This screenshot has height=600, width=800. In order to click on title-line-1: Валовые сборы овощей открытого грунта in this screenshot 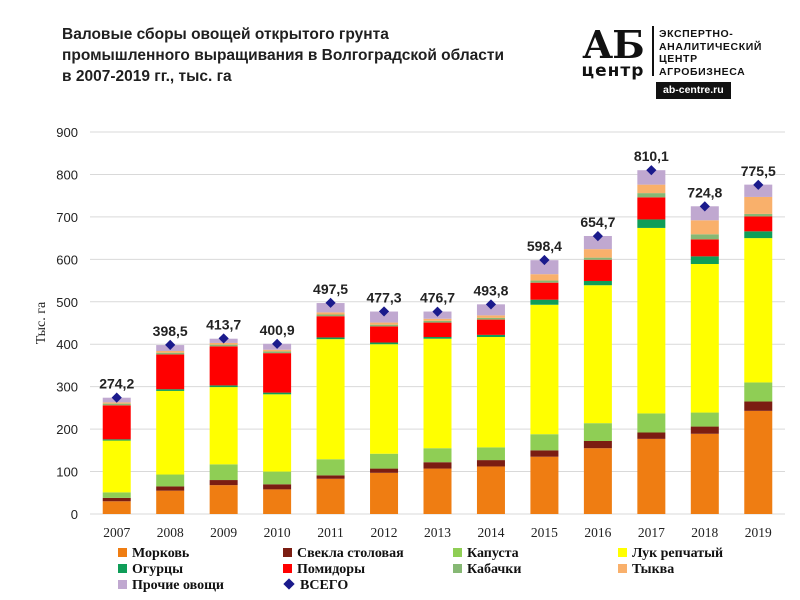, I will do `click(225, 34)`.